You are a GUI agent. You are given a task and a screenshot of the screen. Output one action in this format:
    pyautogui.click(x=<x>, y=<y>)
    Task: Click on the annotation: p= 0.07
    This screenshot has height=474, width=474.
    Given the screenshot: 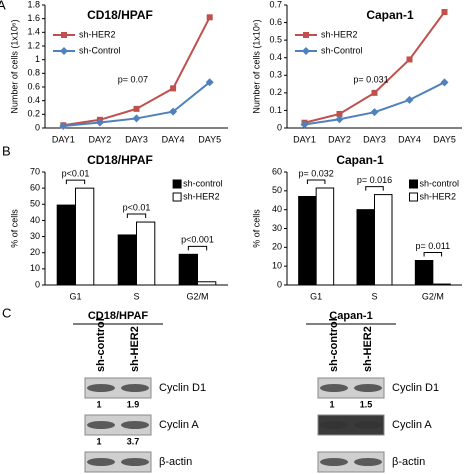 What is the action you would take?
    pyautogui.click(x=133, y=79)
    